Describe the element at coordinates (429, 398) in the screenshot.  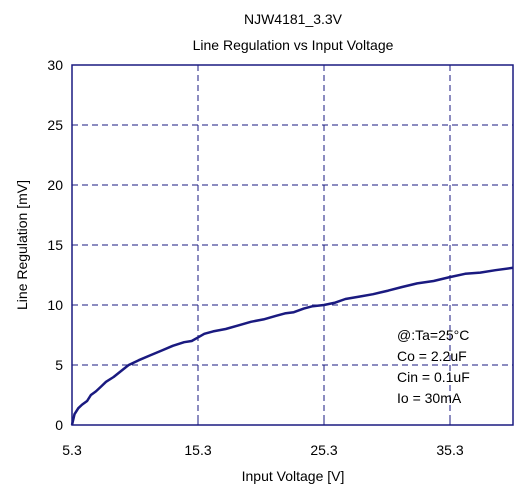
I see `annotation-line: Io = 30mA` at that location.